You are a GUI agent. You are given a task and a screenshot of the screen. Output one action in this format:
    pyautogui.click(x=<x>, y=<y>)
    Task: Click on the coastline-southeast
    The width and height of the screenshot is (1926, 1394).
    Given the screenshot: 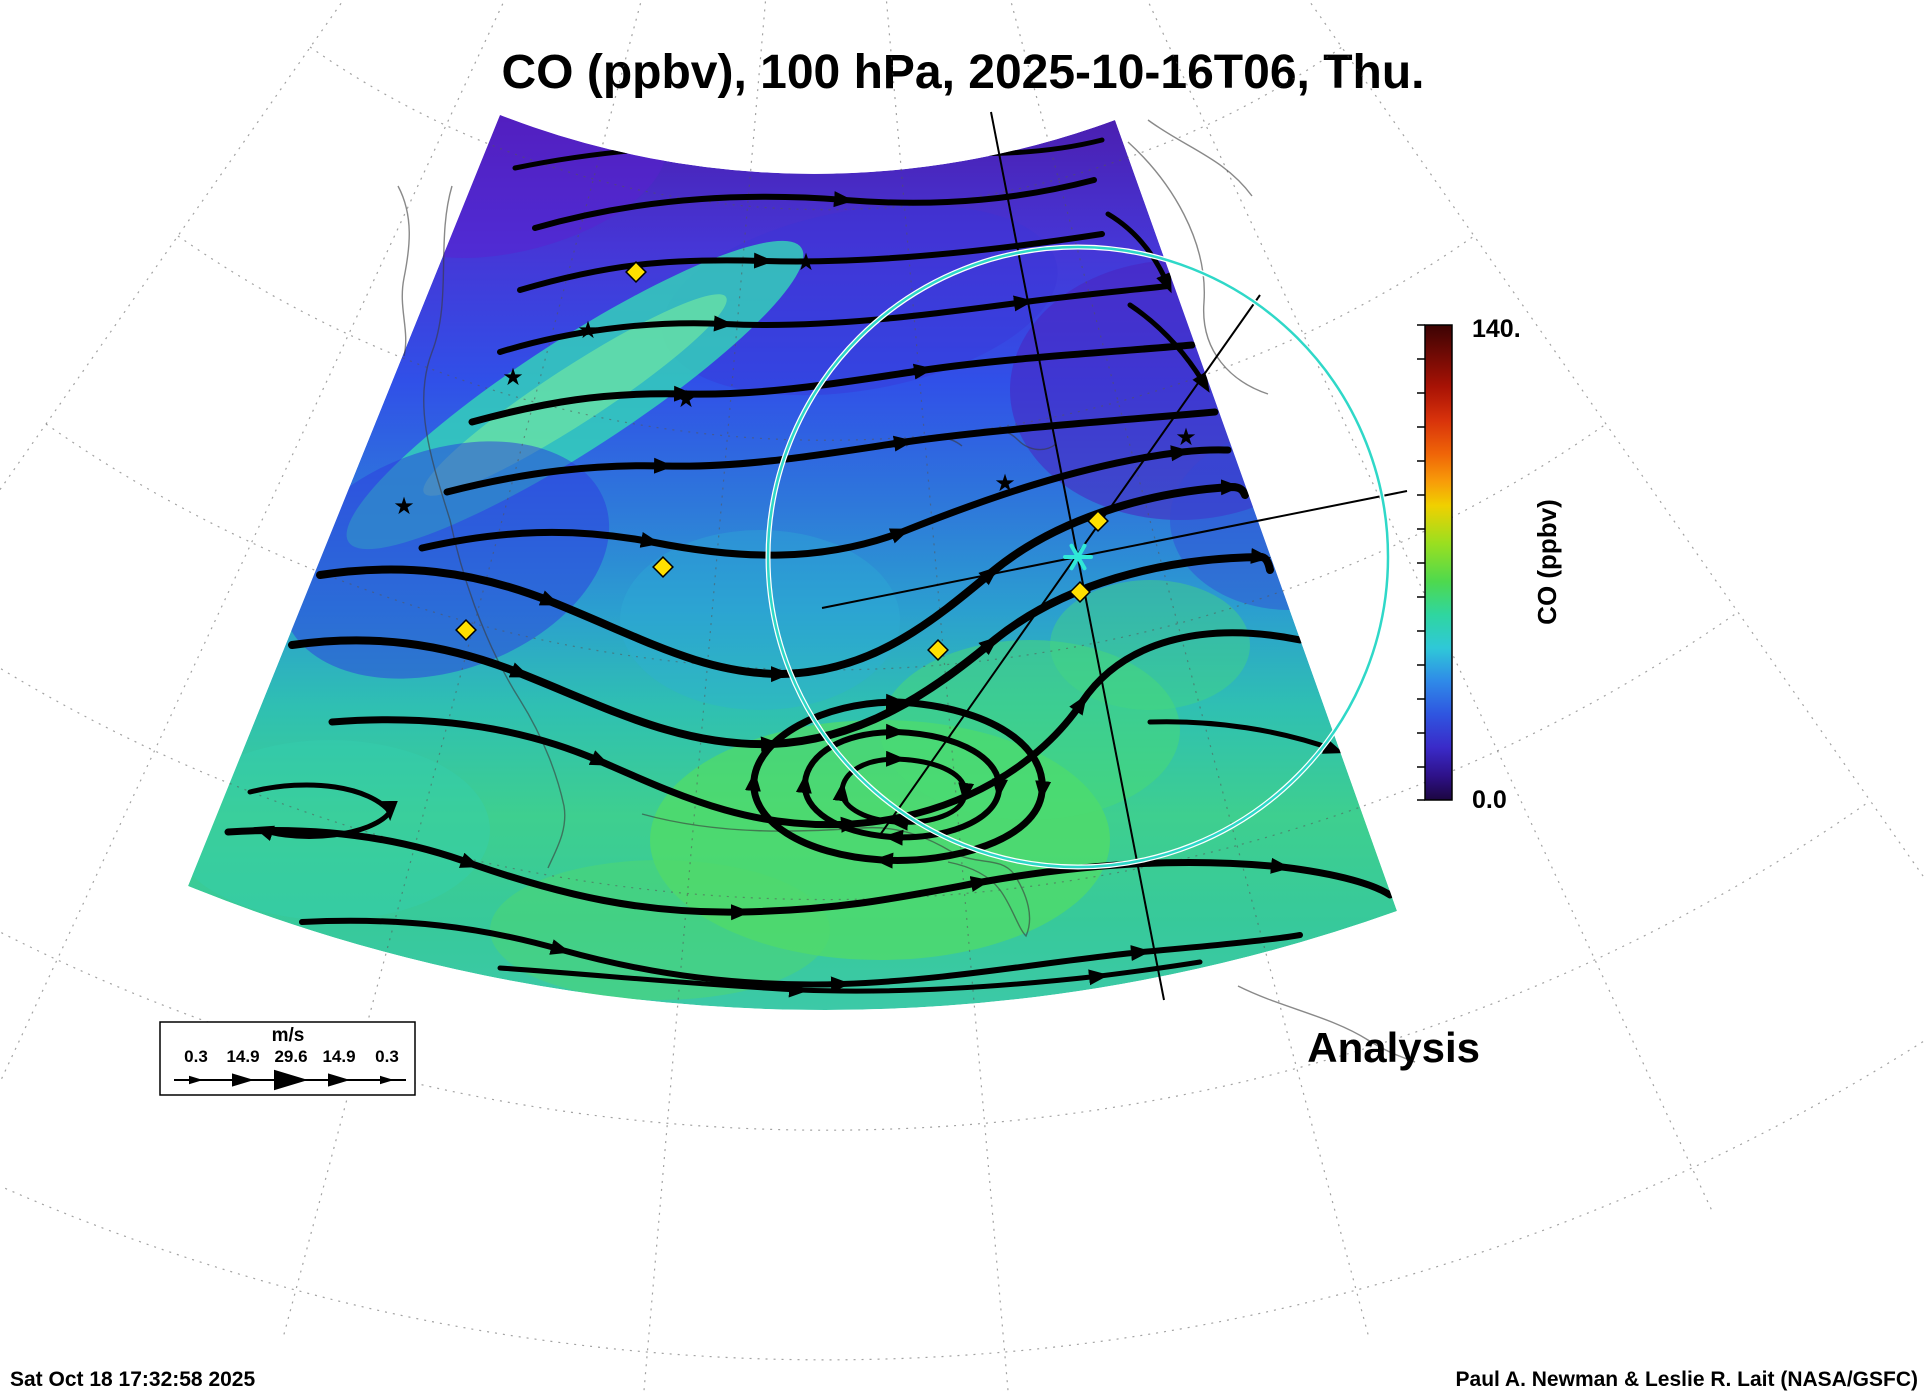 What is the action you would take?
    pyautogui.click(x=1326, y=1024)
    